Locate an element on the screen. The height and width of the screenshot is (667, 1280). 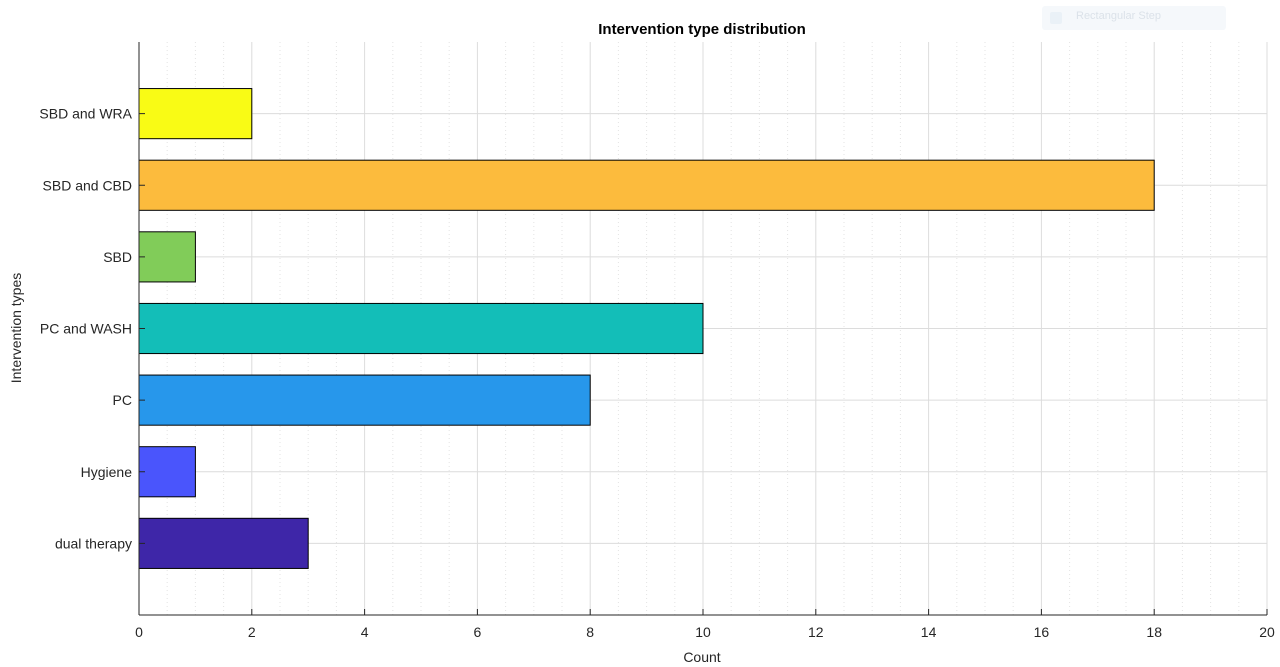
x-tick-label: 20 is located at coordinates (1267, 632).